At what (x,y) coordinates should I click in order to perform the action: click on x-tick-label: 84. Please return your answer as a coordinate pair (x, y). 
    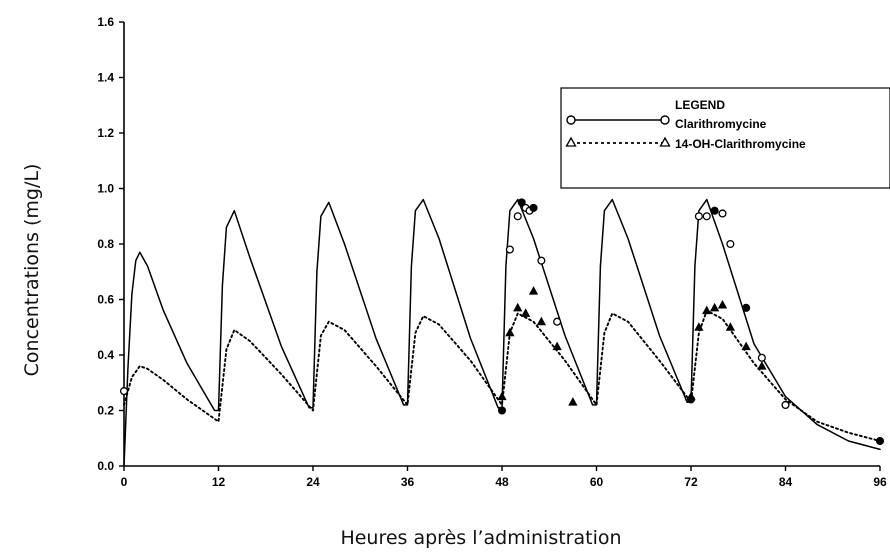
    Looking at the image, I should click on (786, 482).